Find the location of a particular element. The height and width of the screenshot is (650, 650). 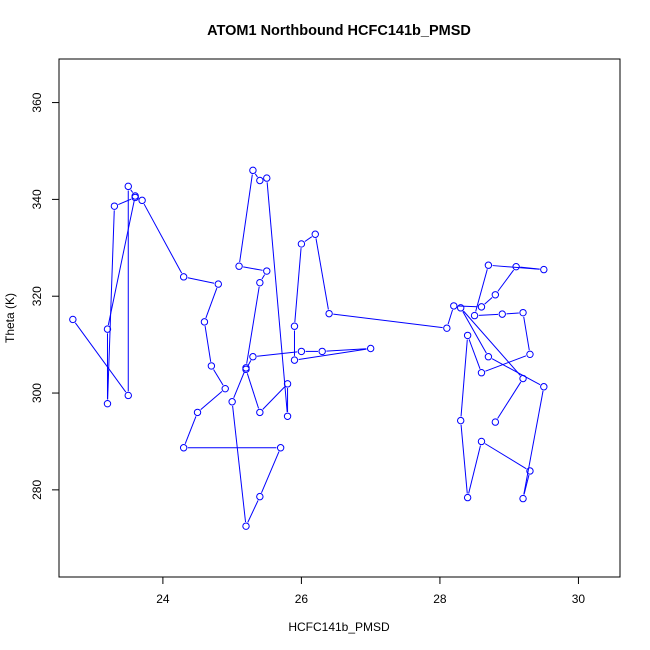

y-axis-label: Theta (K) is located at coordinates (10, 318).